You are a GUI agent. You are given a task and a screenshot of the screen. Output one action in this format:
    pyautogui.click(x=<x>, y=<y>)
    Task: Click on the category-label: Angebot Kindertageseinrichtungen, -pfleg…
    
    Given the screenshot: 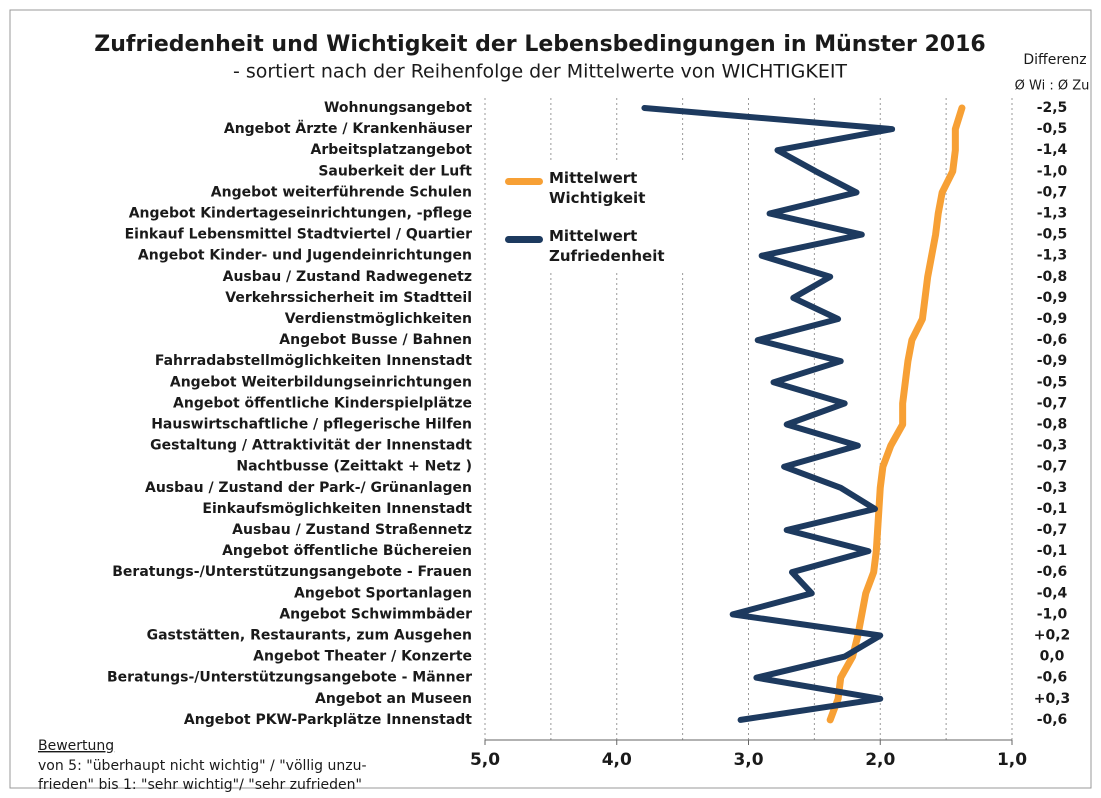 What is the action you would take?
    pyautogui.click(x=300, y=214)
    